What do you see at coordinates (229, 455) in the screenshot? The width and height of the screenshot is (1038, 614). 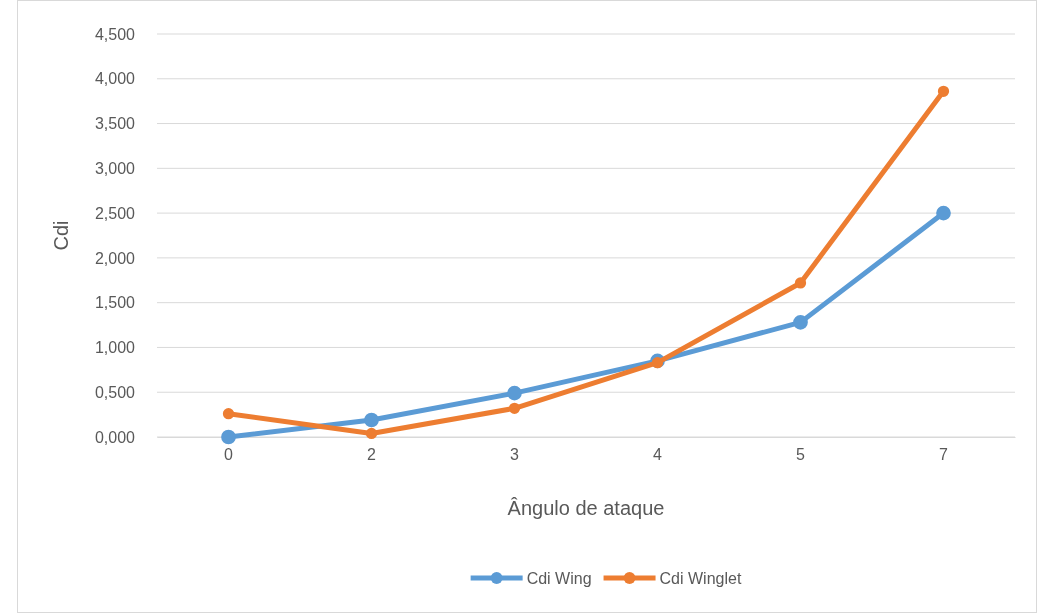 I see `x-tick-label: 0` at bounding box center [229, 455].